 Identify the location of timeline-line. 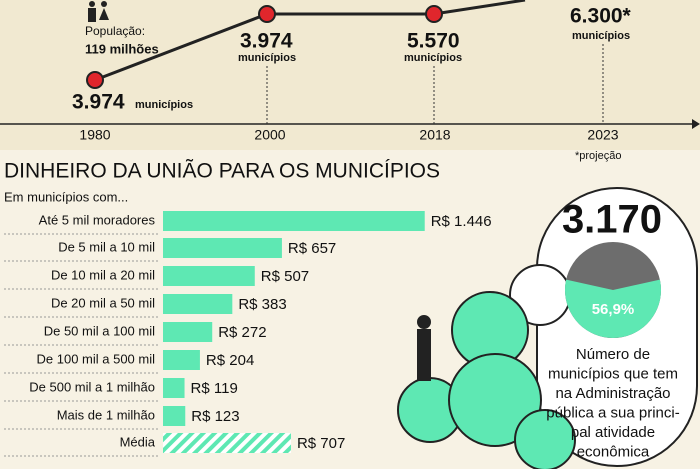
(310, 41).